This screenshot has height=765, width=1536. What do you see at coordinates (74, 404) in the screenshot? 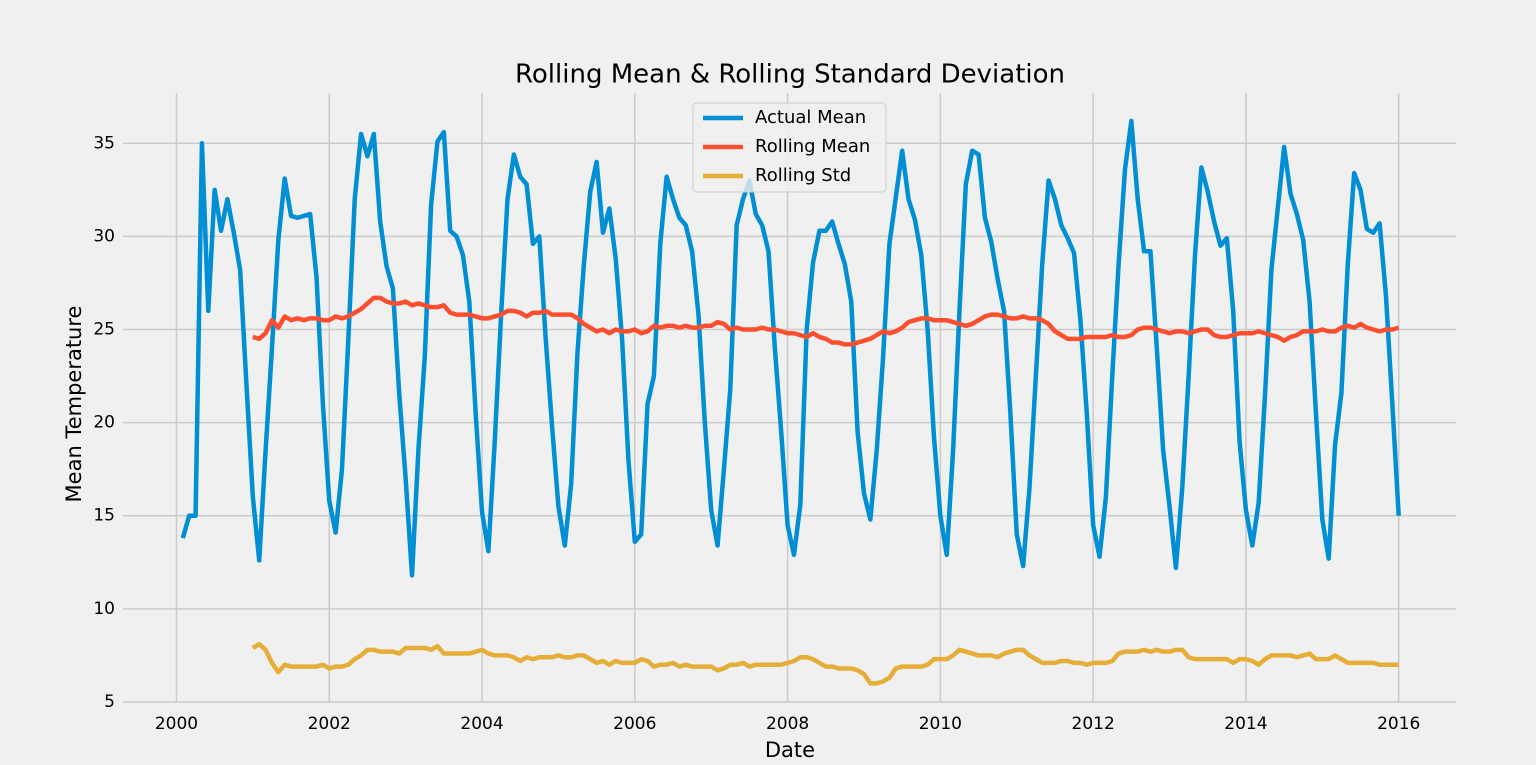
I see `y-axis-label: Mean Temperature` at bounding box center [74, 404].